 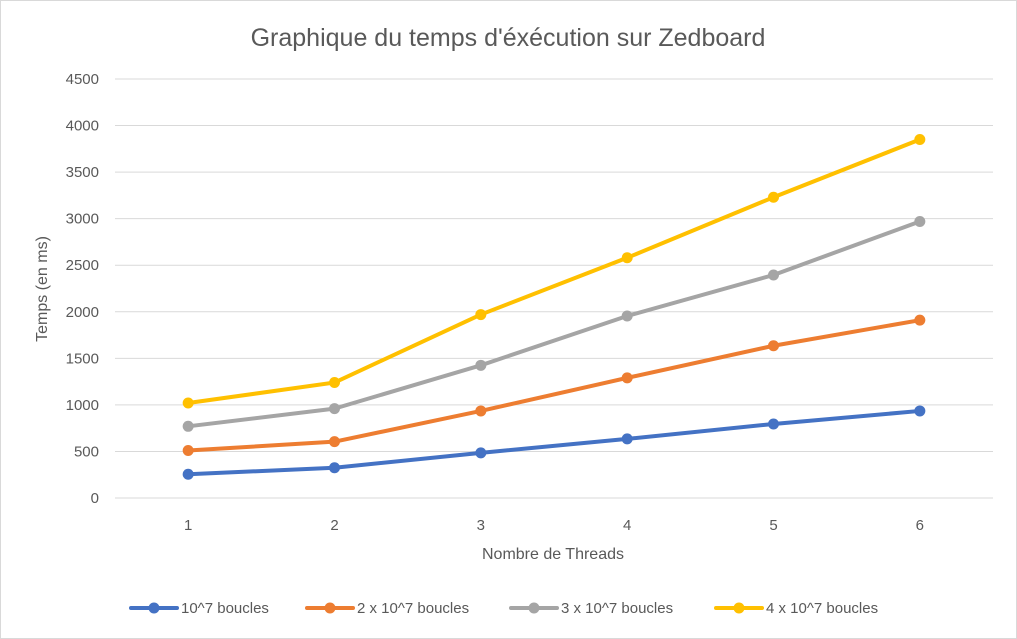 What do you see at coordinates (95, 498) in the screenshot?
I see `y-tick-label: 0` at bounding box center [95, 498].